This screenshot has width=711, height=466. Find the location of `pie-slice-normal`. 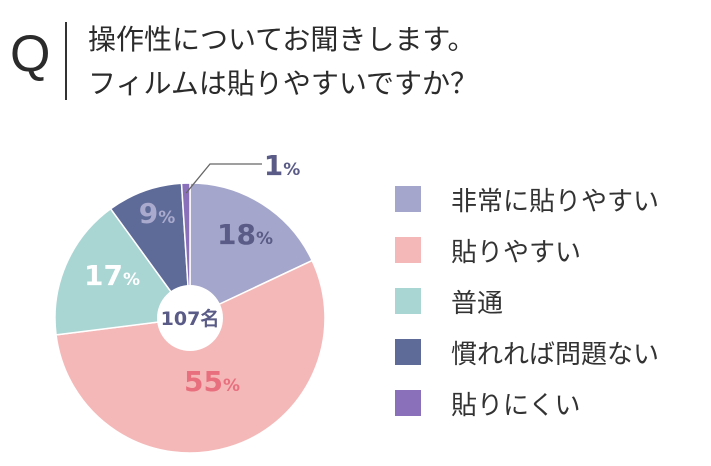

pie-slice-normal is located at coordinates (123, 271).